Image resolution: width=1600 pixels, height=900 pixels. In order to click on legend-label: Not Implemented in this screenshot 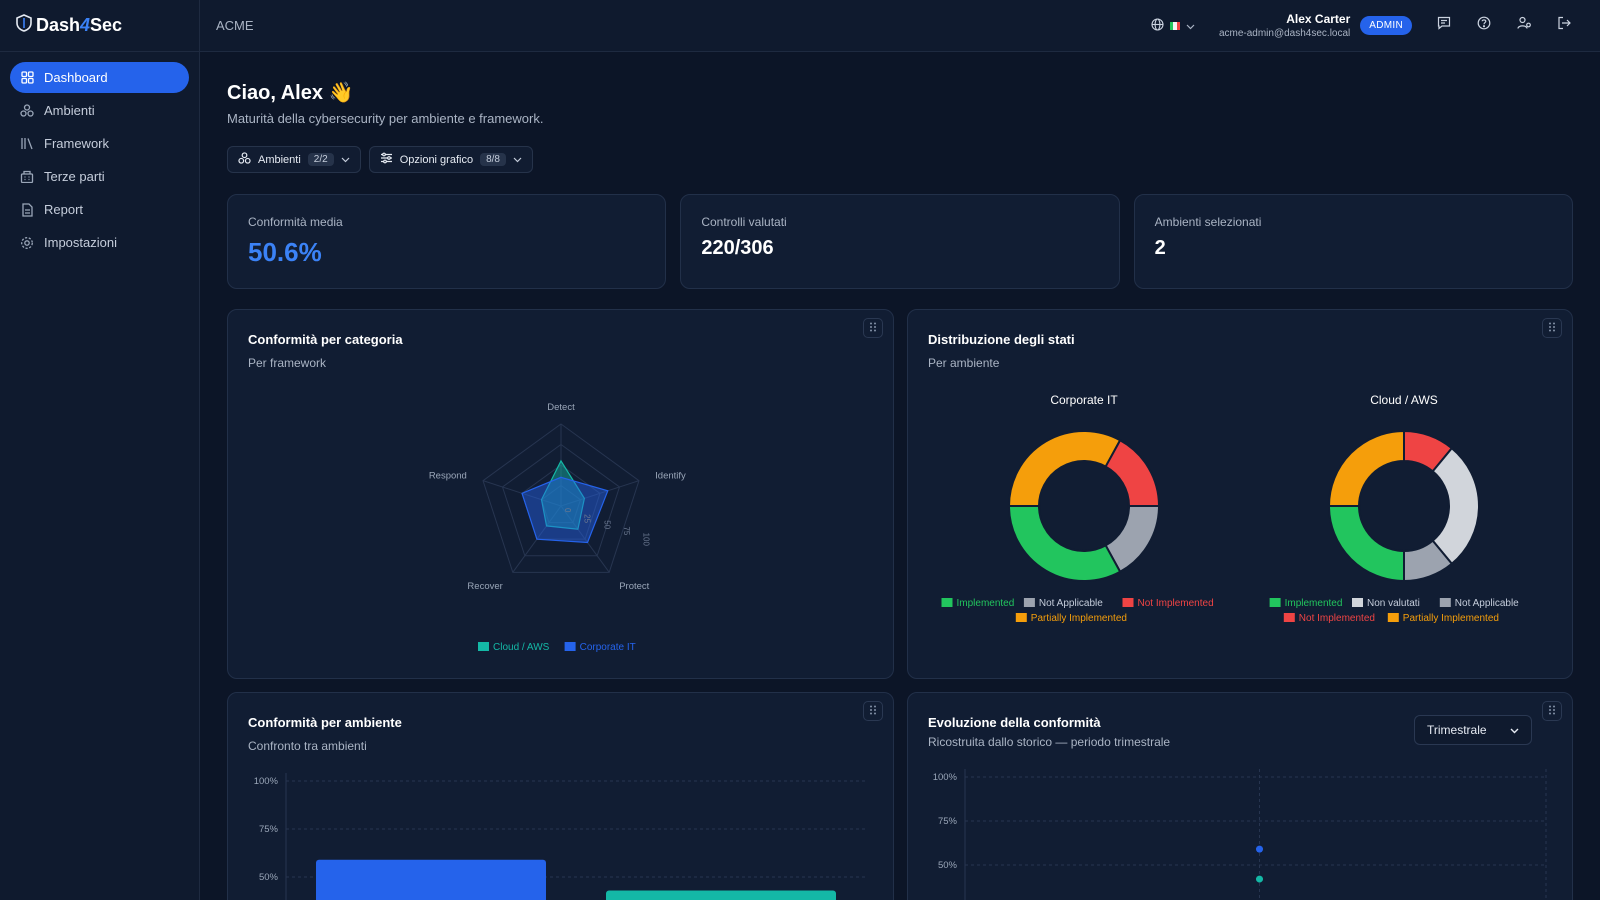, I will do `click(1176, 603)`.